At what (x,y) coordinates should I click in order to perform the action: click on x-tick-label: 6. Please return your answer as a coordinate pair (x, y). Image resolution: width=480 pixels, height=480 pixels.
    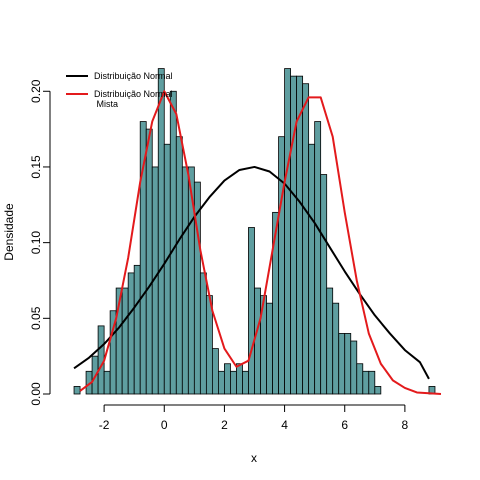
    Looking at the image, I should click on (344, 425).